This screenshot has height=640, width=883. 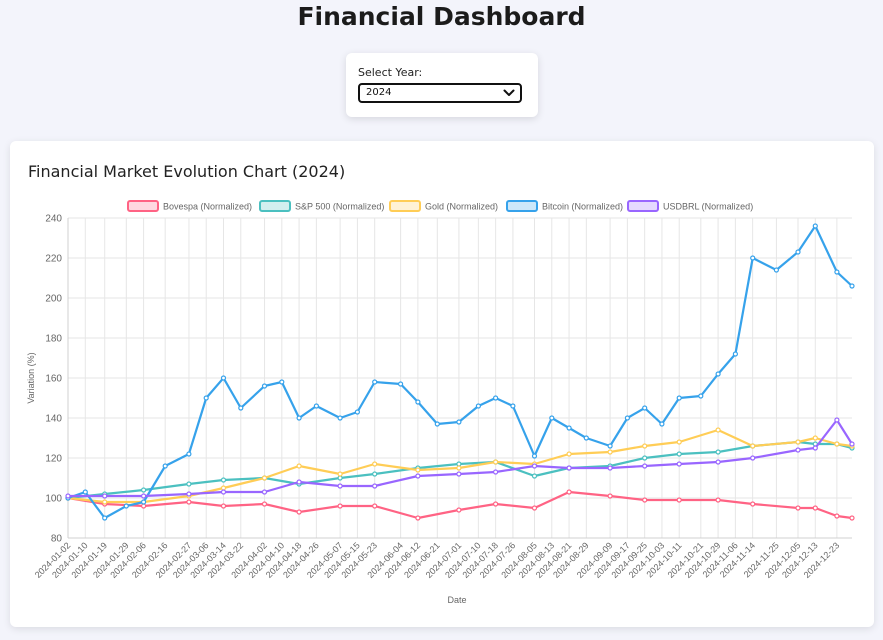 What do you see at coordinates (379, 92) in the screenshot?
I see `year-select-value: 2024` at bounding box center [379, 92].